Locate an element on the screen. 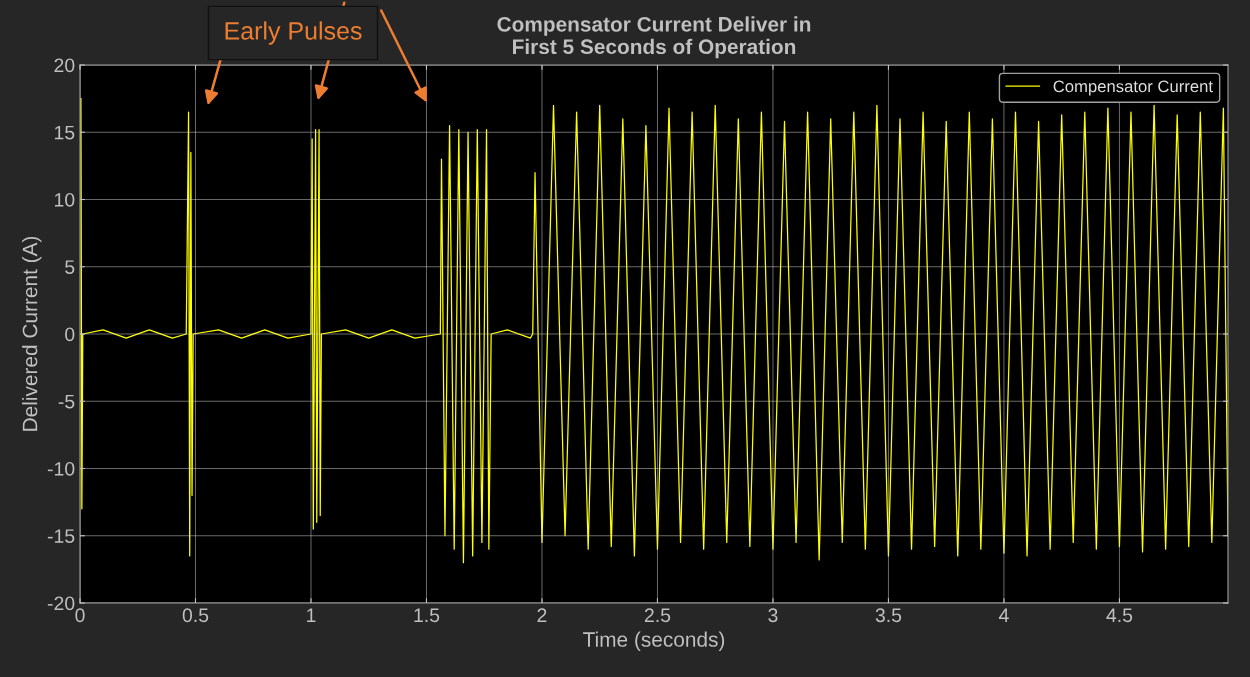  y-tick-label: 5 is located at coordinates (70, 267).